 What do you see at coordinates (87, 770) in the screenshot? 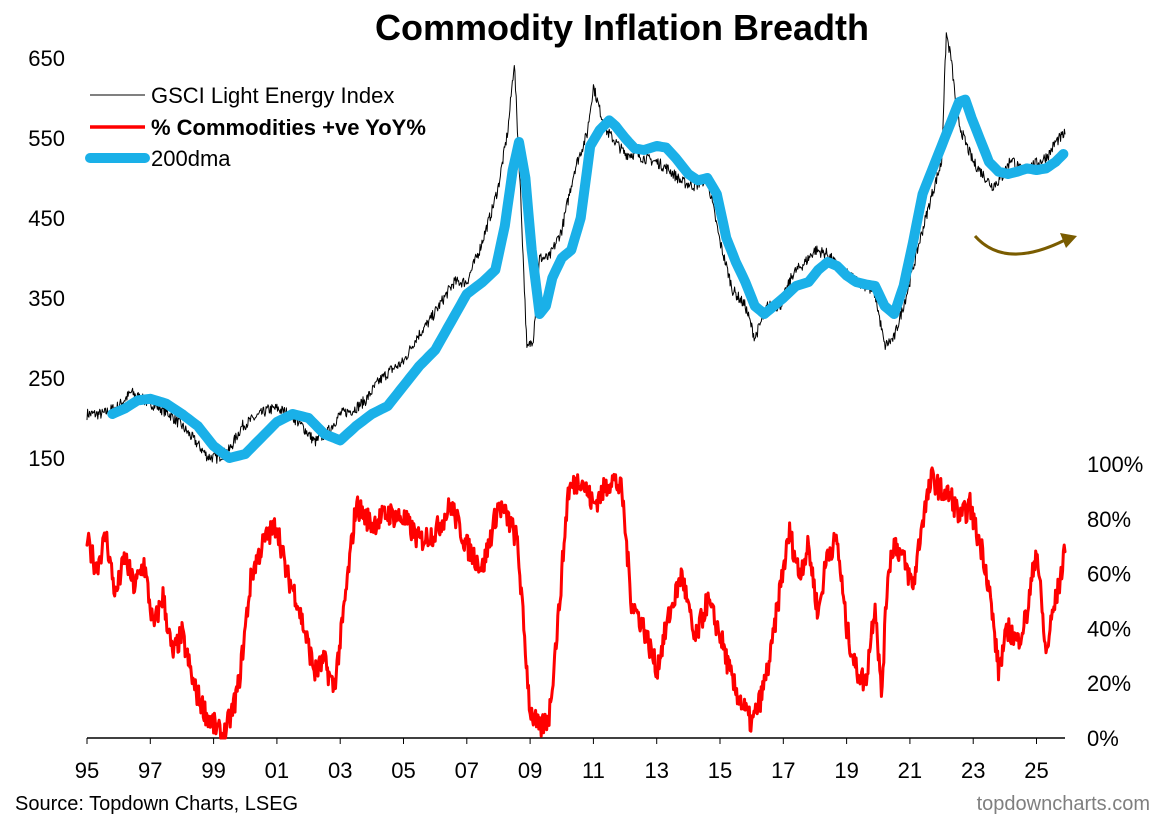
I see `x-tick-label: 95` at bounding box center [87, 770].